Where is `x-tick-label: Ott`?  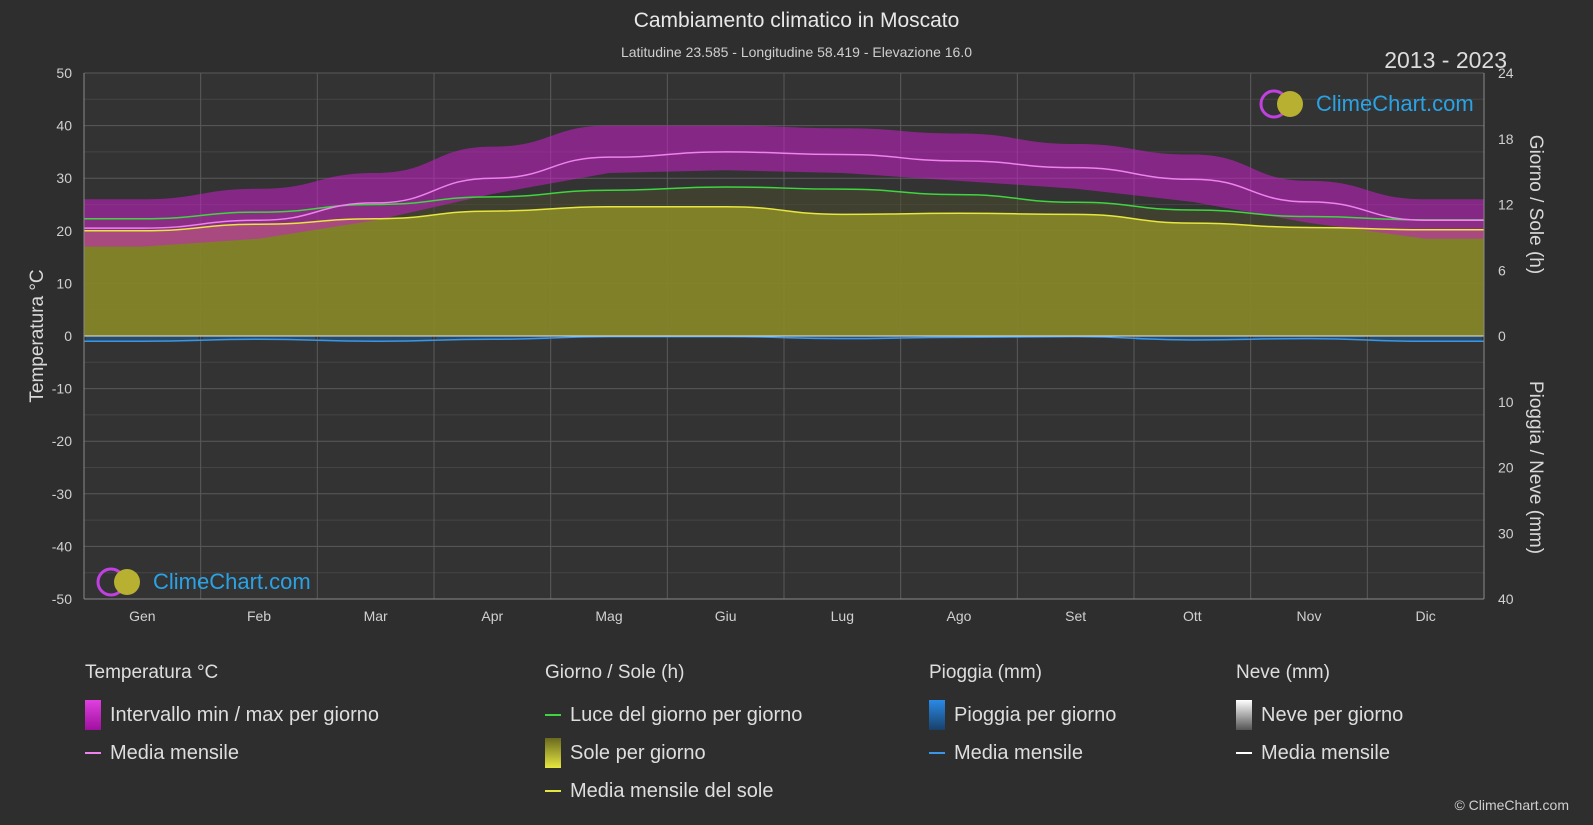 x-tick-label: Ott is located at coordinates (1192, 616).